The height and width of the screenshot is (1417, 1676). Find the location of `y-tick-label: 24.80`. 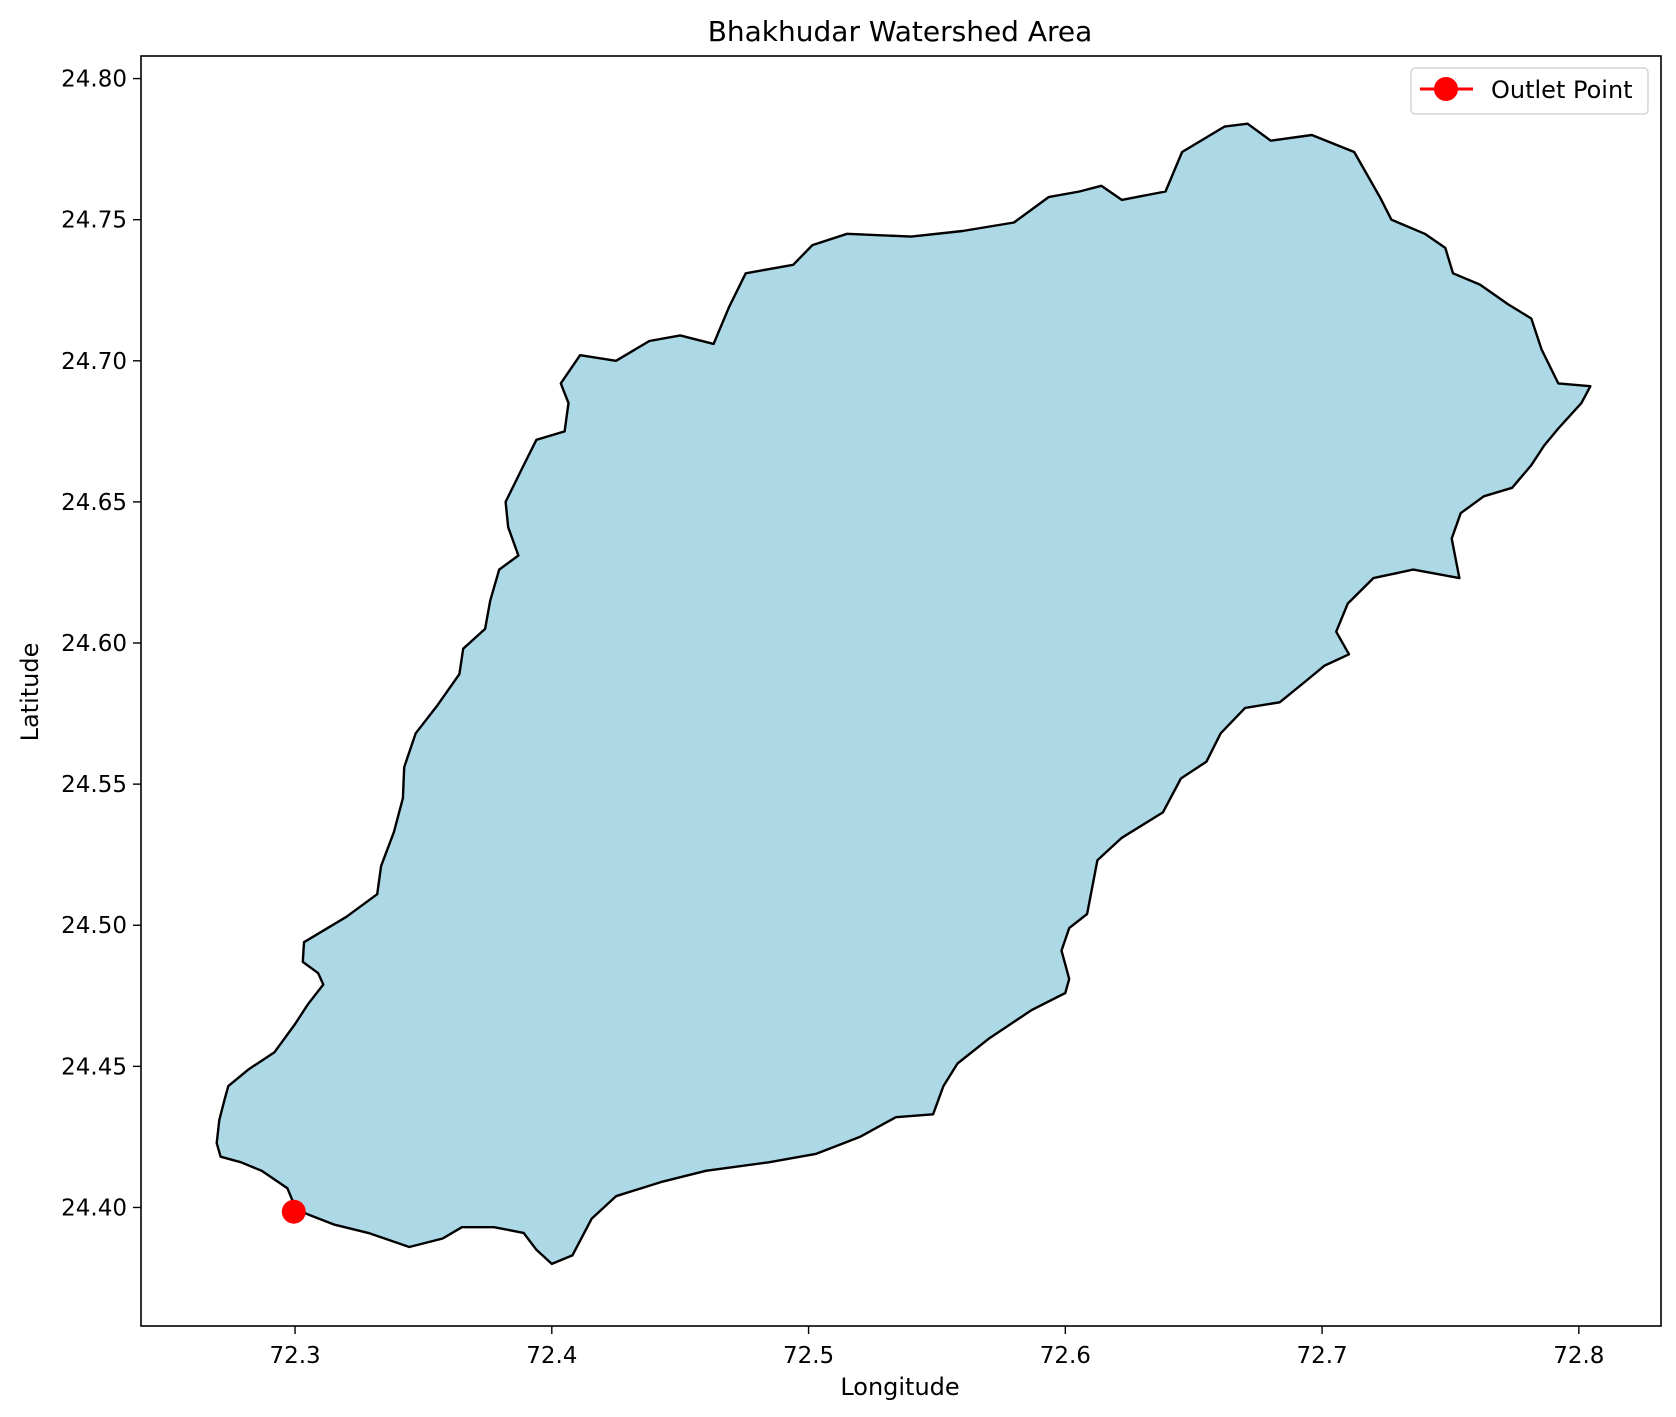

y-tick-label: 24.80 is located at coordinates (94, 80).